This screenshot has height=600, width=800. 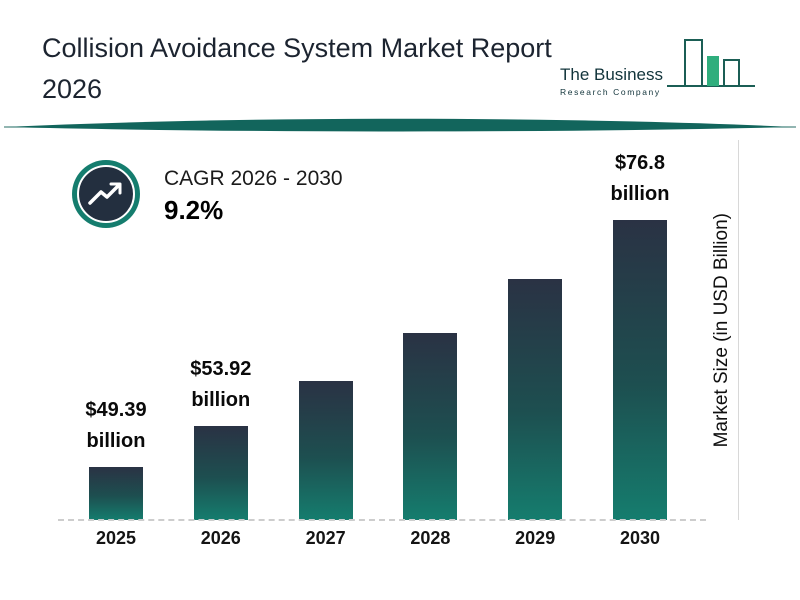 What do you see at coordinates (639, 538) in the screenshot?
I see `x-tick-2030: 2030` at bounding box center [639, 538].